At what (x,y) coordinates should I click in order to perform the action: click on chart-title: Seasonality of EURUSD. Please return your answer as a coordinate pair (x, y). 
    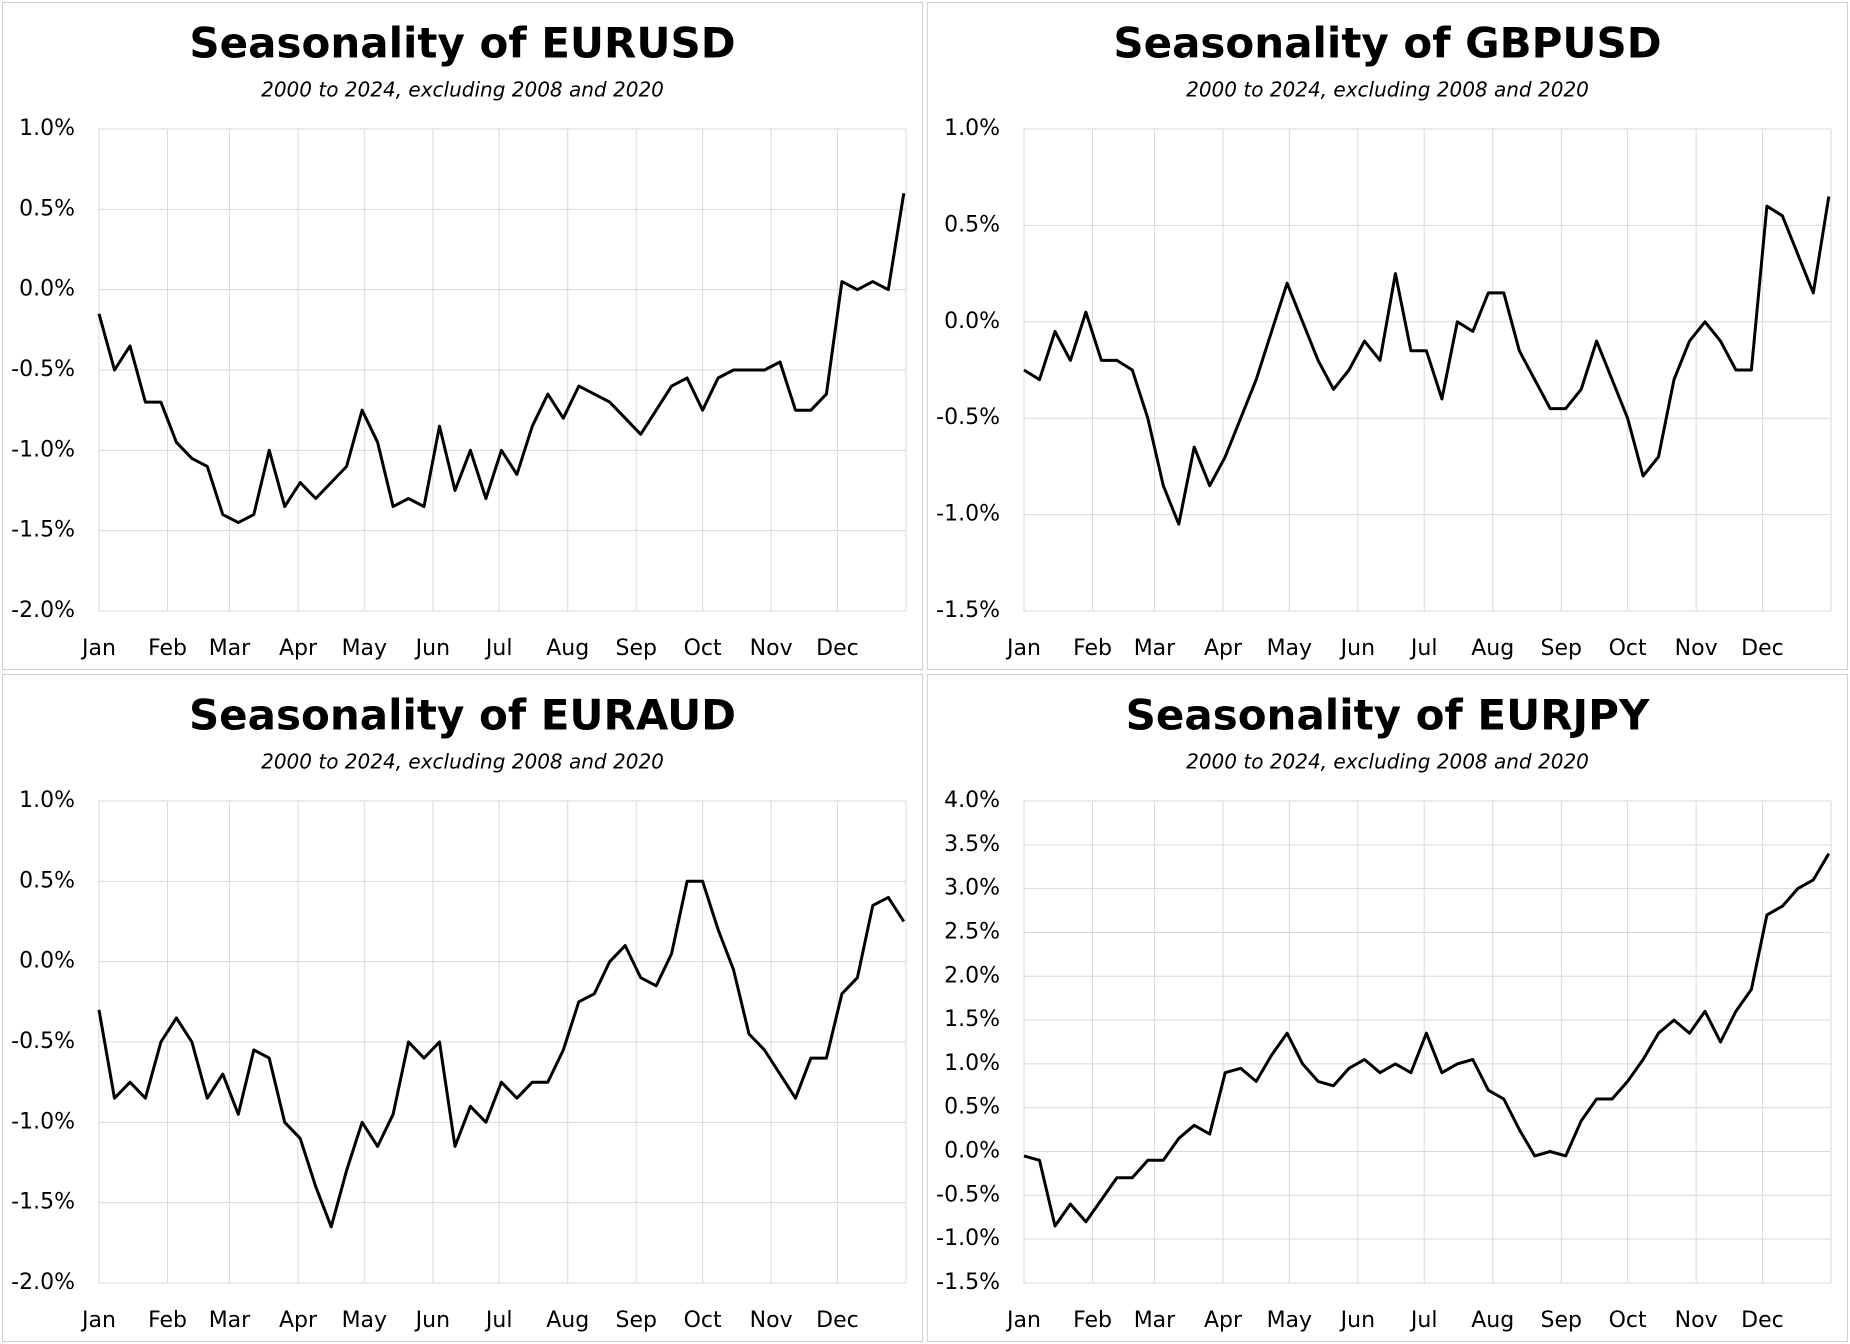
    Looking at the image, I should click on (462, 43).